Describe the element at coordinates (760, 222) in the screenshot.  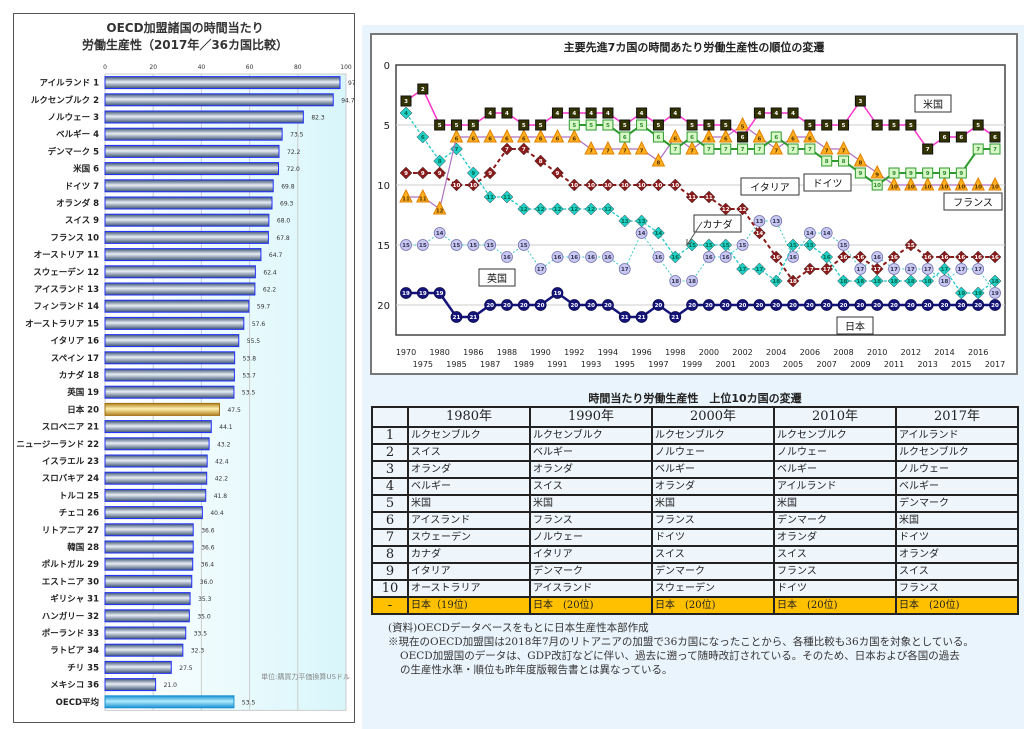
I see `data-label: 13` at that location.